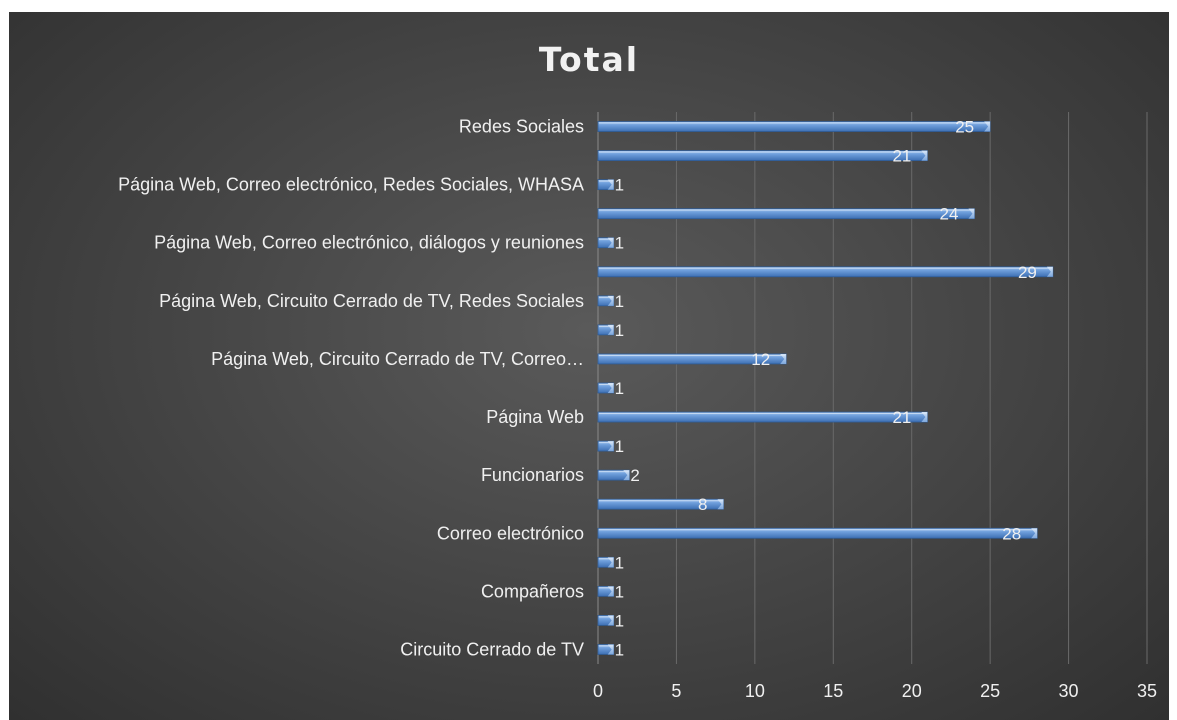 The image size is (1177, 720). Describe the element at coordinates (492, 649) in the screenshot. I see `category-label: Circuito Cerrado de TV` at that location.